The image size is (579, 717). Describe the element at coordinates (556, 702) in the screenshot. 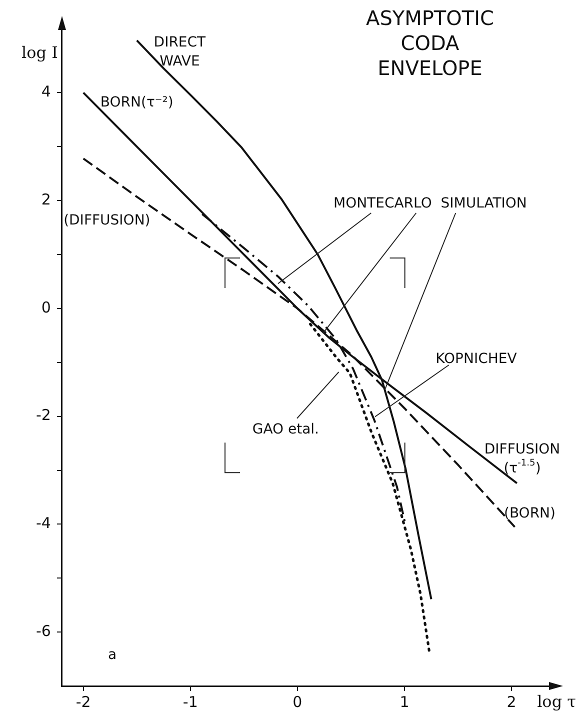

I see `x-axis-title: log τ` at that location.